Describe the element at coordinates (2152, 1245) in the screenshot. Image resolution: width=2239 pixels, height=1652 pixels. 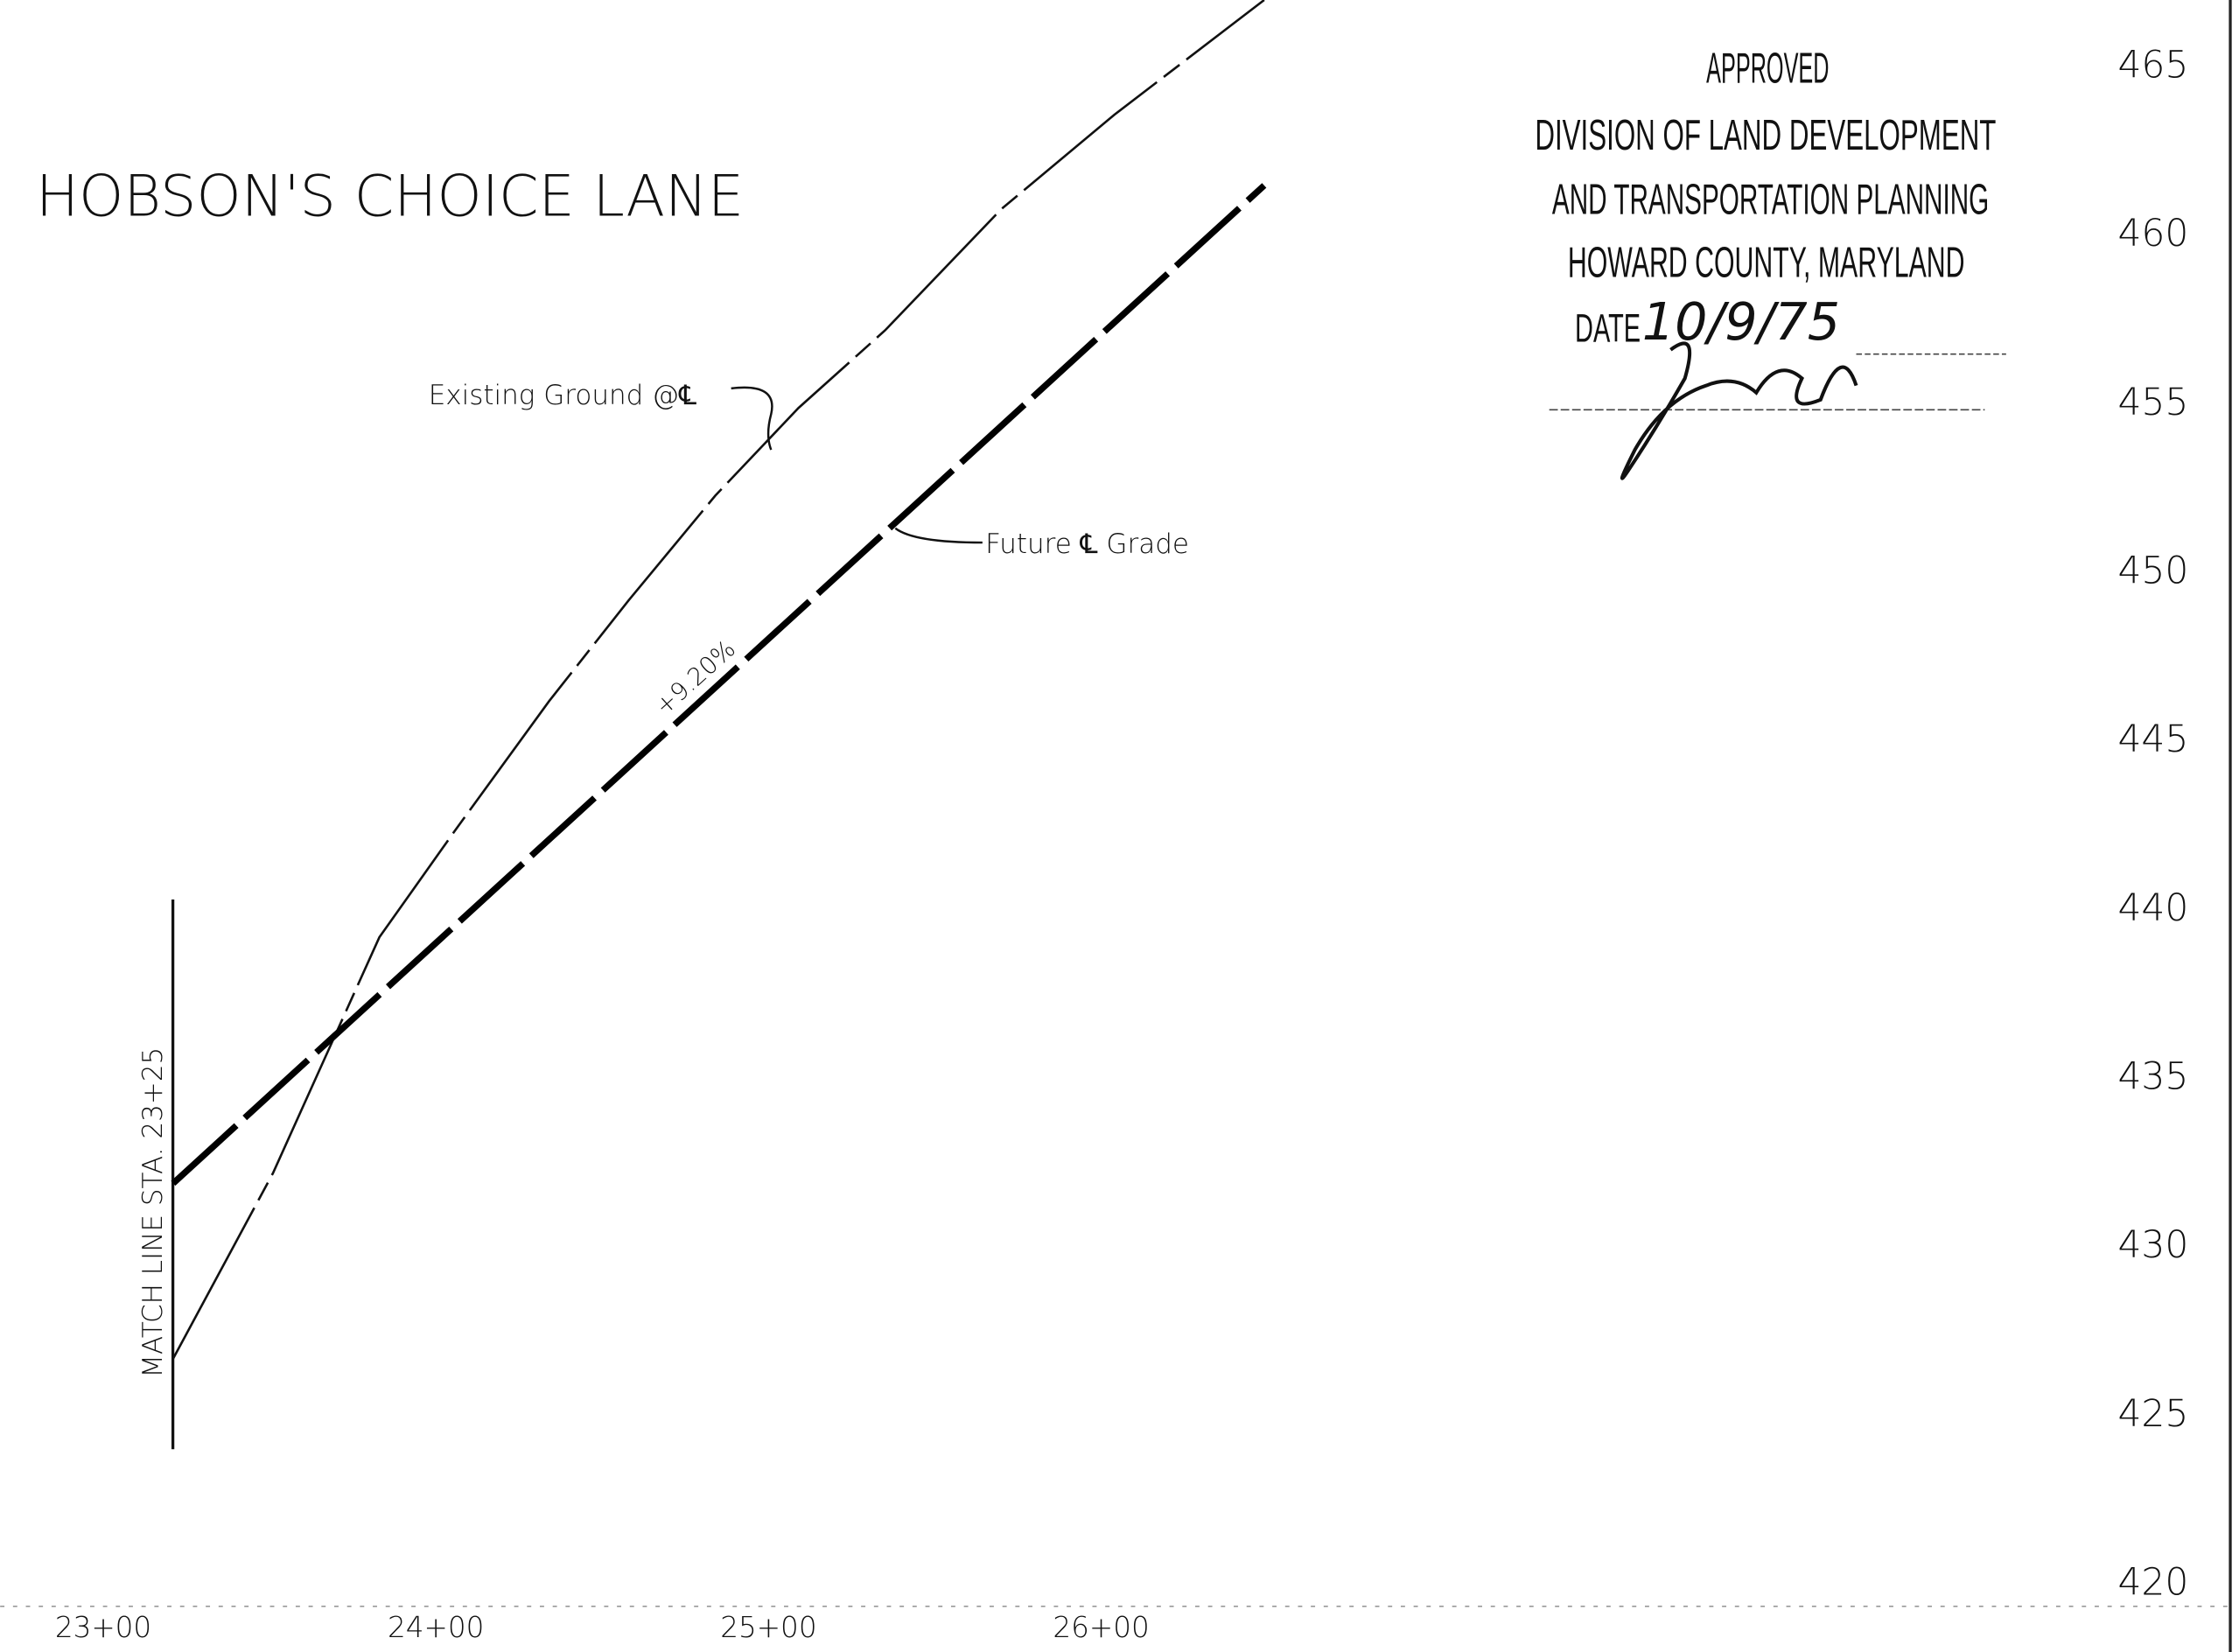
I see `y-tick-label: 430` at that location.